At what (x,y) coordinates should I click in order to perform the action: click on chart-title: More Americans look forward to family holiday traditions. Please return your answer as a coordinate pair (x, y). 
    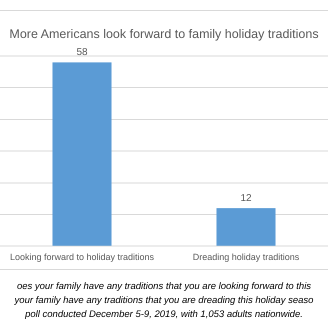
    Looking at the image, I should click on (164, 33).